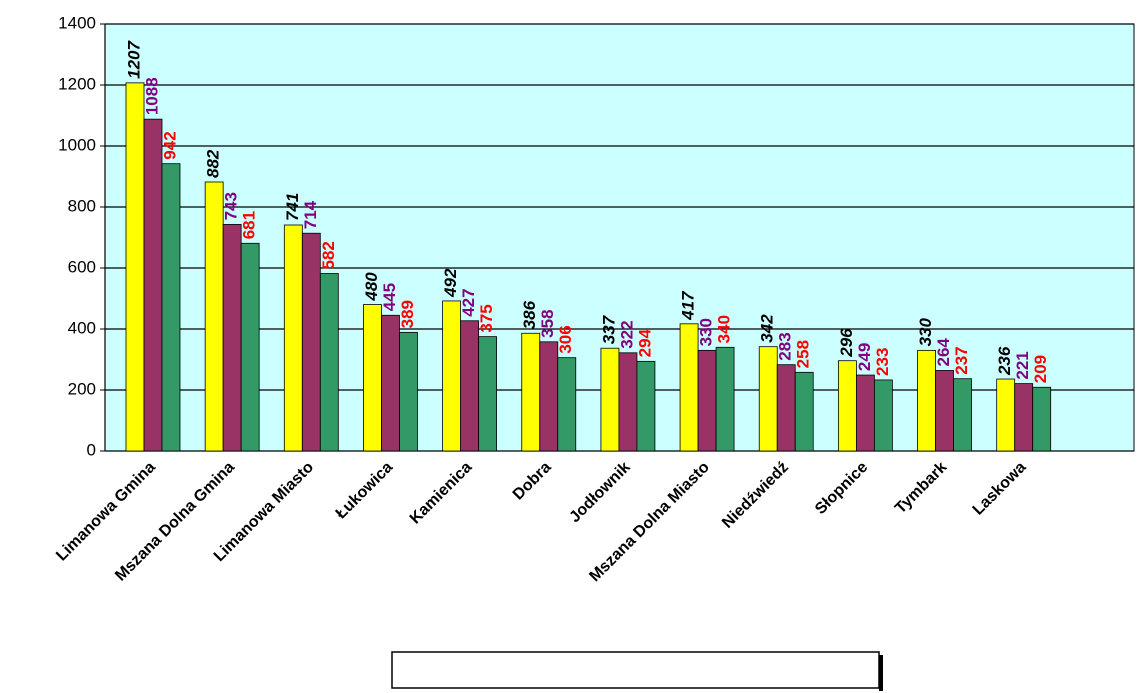 The height and width of the screenshot is (693, 1137). I want to click on y-tick-label: 1000, so click(77, 144).